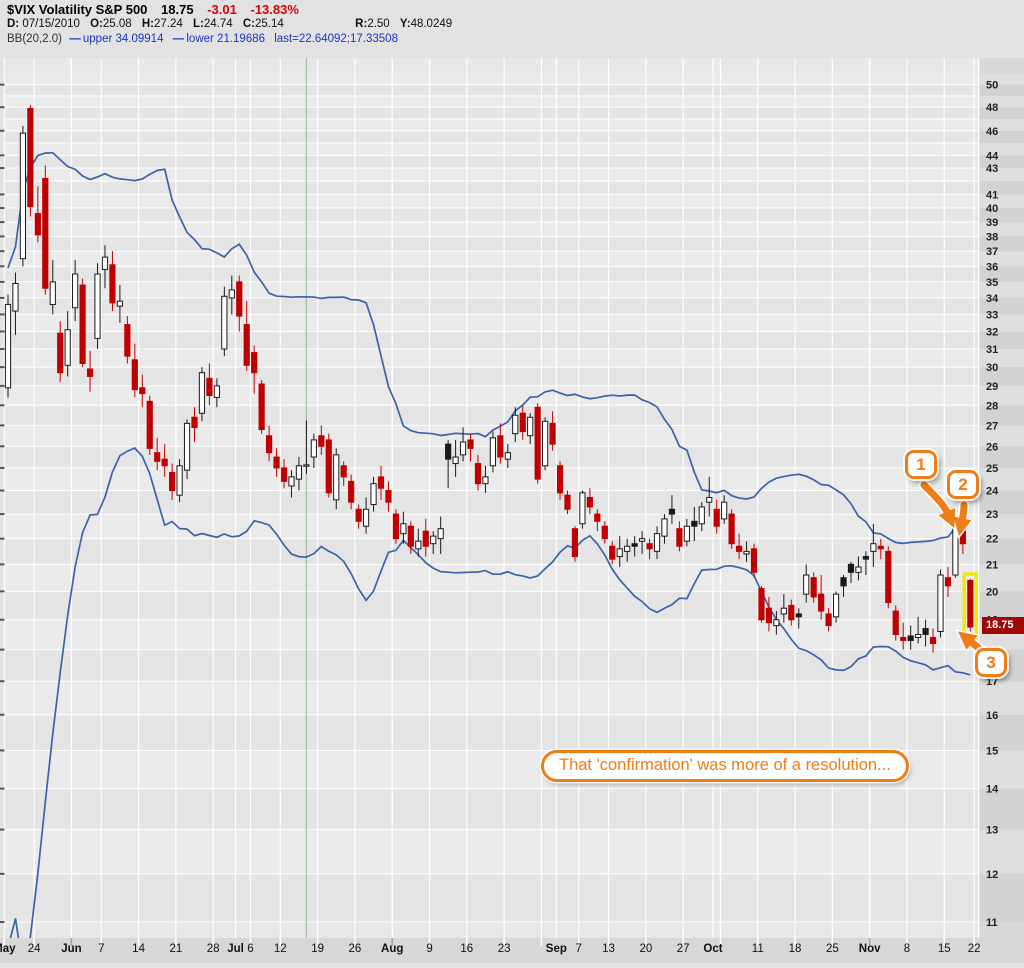 This screenshot has height=968, width=1024. Describe the element at coordinates (921, 464) in the screenshot. I see `annotation-badge-1: 1` at that location.